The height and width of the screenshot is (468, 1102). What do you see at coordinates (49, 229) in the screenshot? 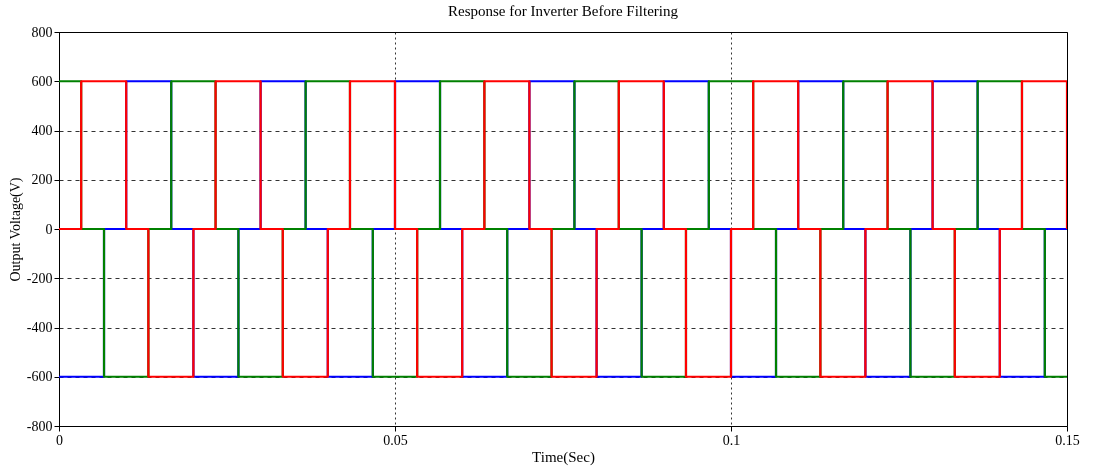
I see `y-tick-label: 0` at bounding box center [49, 229].